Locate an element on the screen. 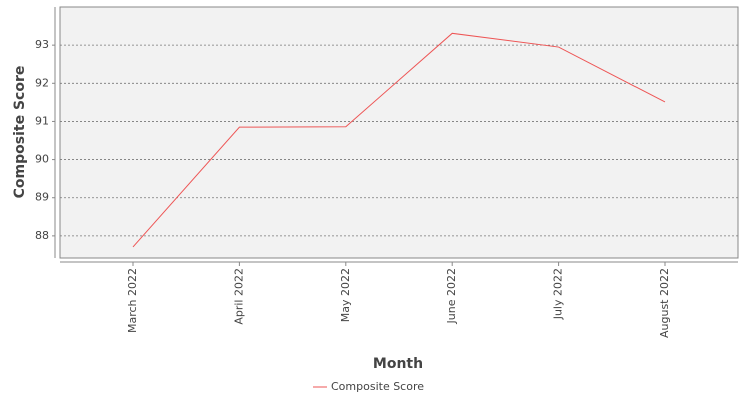 The height and width of the screenshot is (400, 750). y-tick-label: 93 is located at coordinates (42, 44).